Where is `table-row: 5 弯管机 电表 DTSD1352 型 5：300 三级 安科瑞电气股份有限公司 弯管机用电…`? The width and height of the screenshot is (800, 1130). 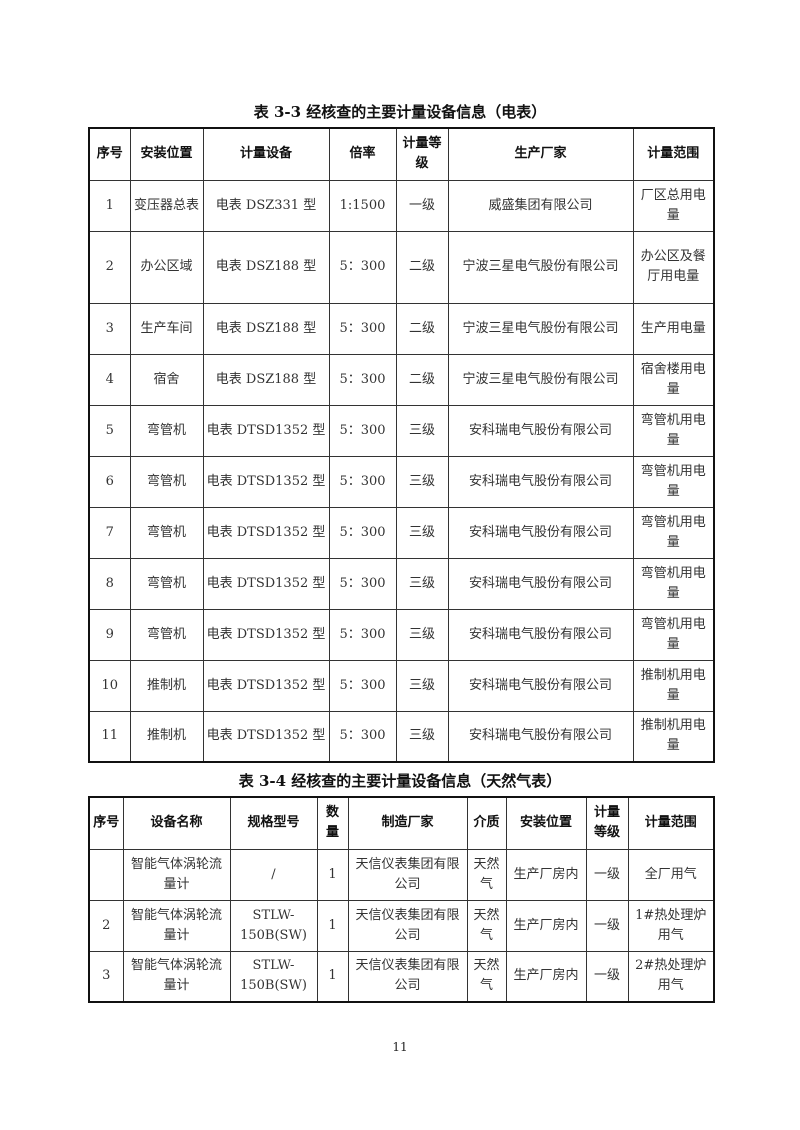 table-row: 5 弯管机 电表 DTSD1352 型 5：300 三级 安科瑞电气股份有限公司 弯管机用电… is located at coordinates (401, 430).